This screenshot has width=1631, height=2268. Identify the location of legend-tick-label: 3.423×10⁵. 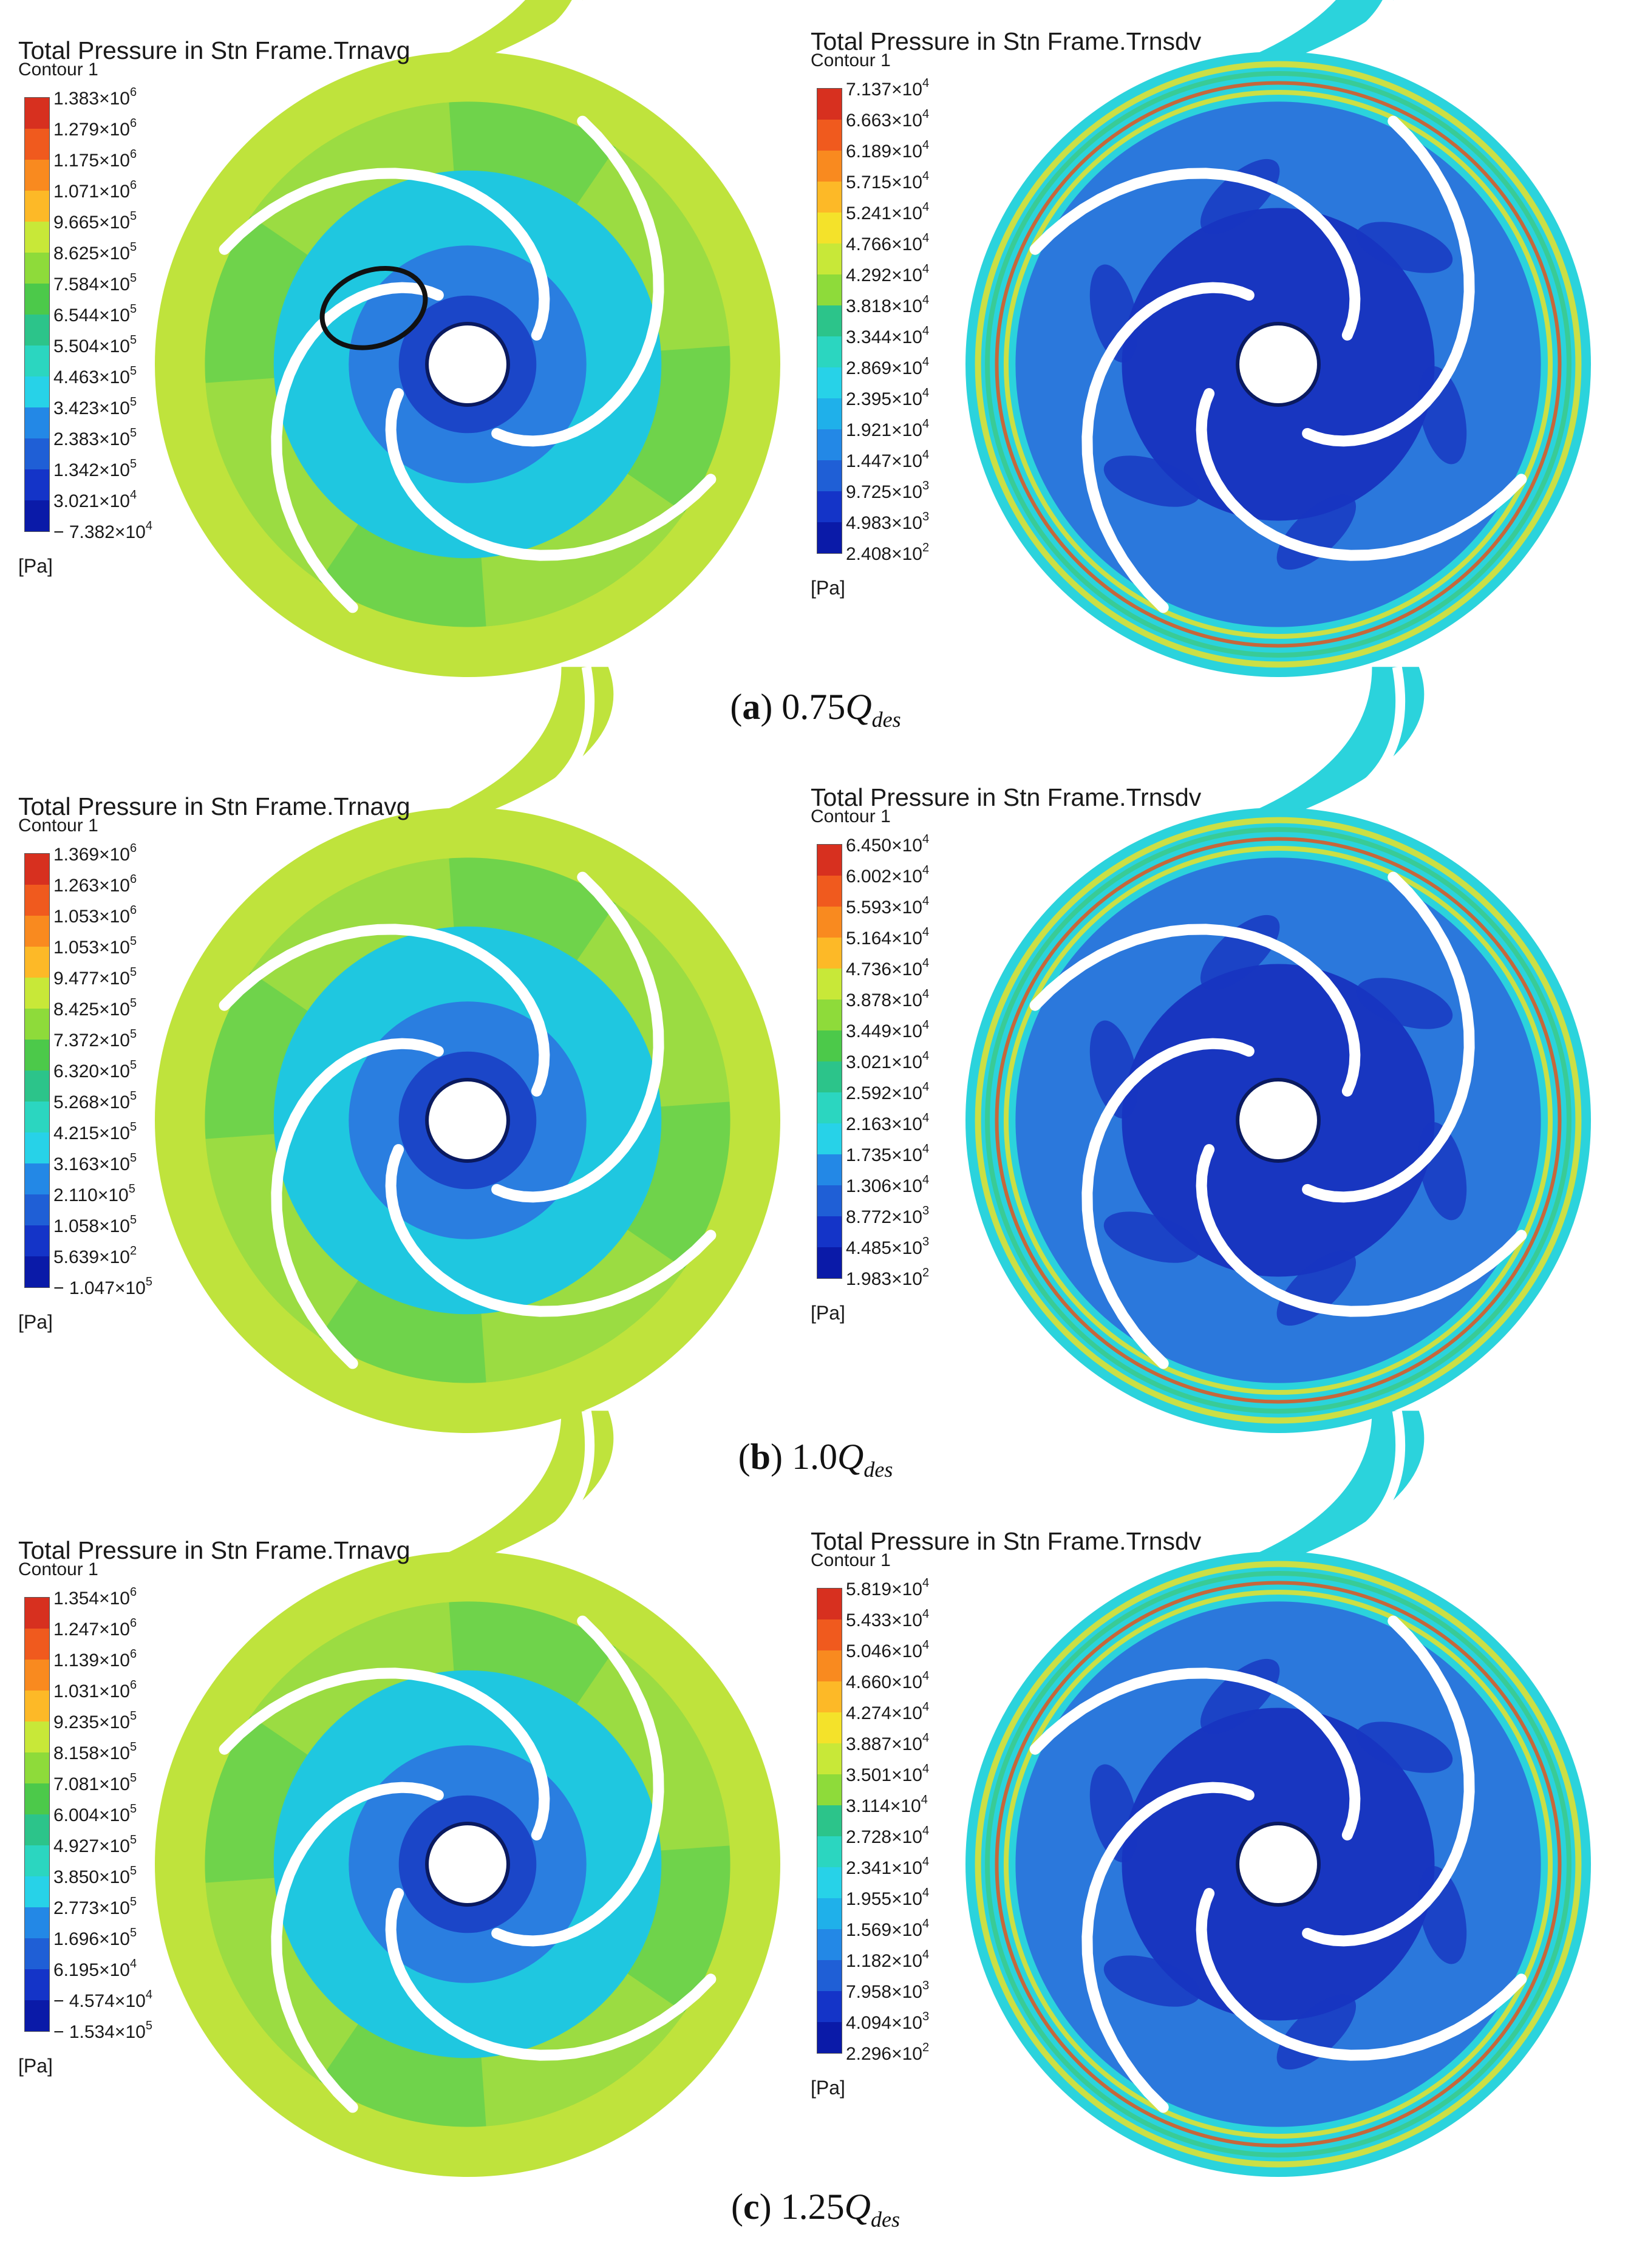
(95, 406).